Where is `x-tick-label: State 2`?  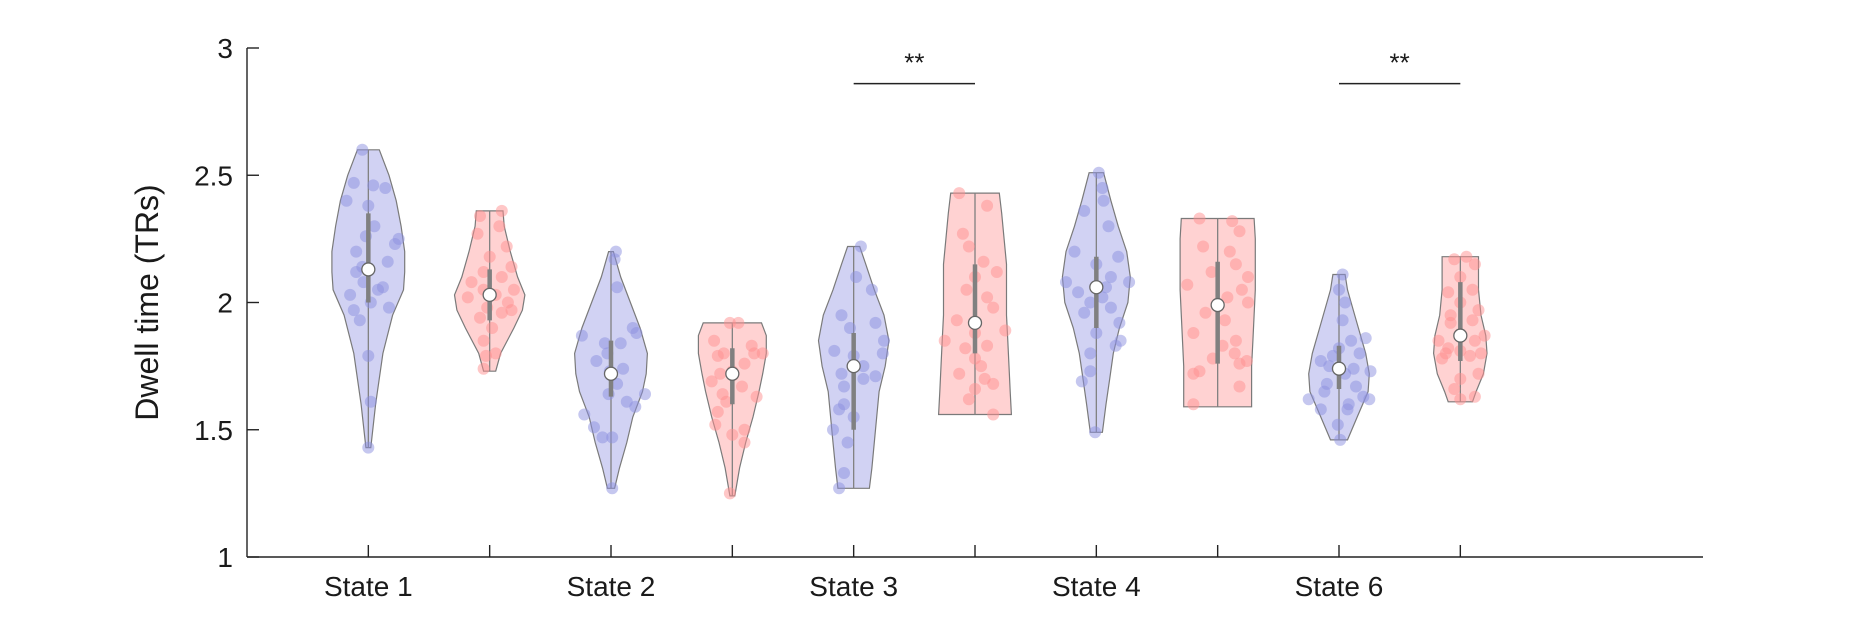
x-tick-label: State 2 is located at coordinates (611, 586).